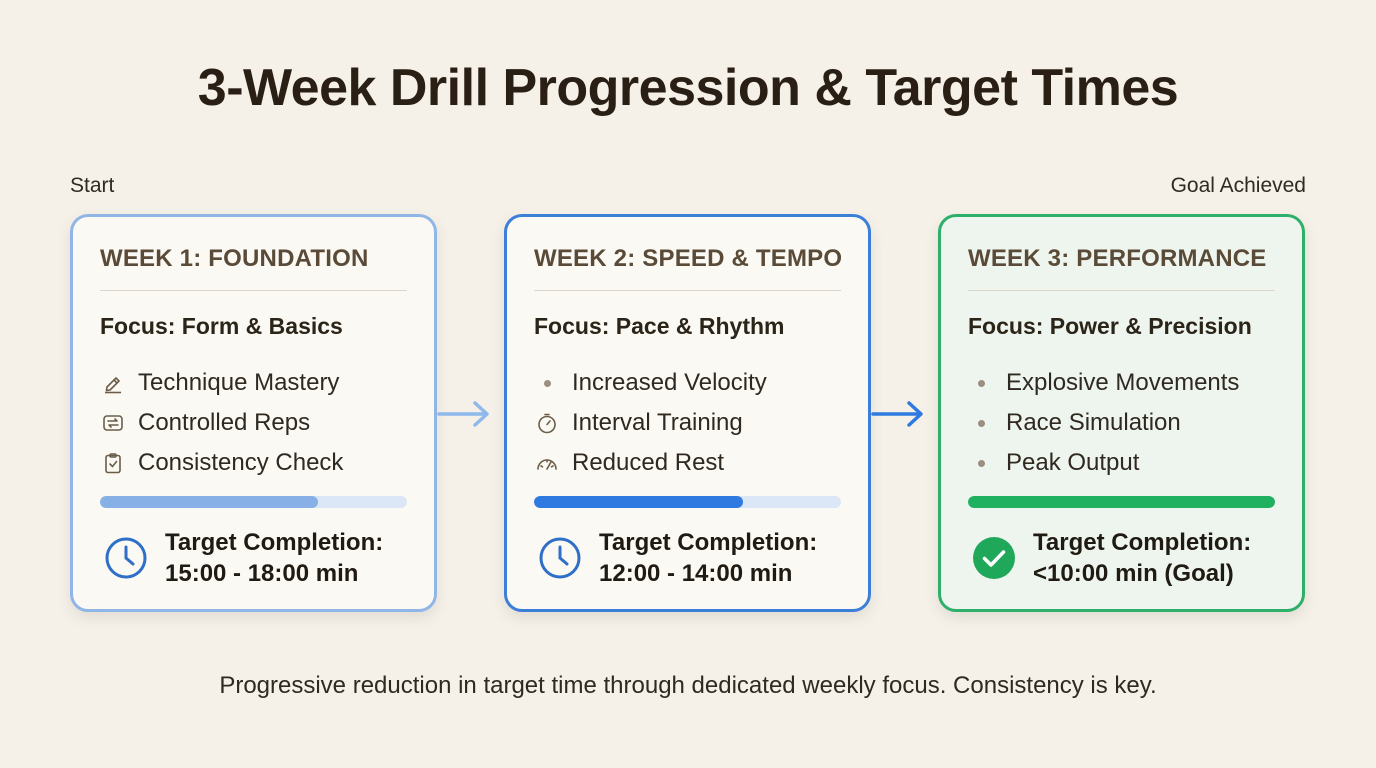 The image size is (1376, 768). Describe the element at coordinates (1110, 326) in the screenshot. I see `week-3-focus: Focus: Power & Precision` at that location.